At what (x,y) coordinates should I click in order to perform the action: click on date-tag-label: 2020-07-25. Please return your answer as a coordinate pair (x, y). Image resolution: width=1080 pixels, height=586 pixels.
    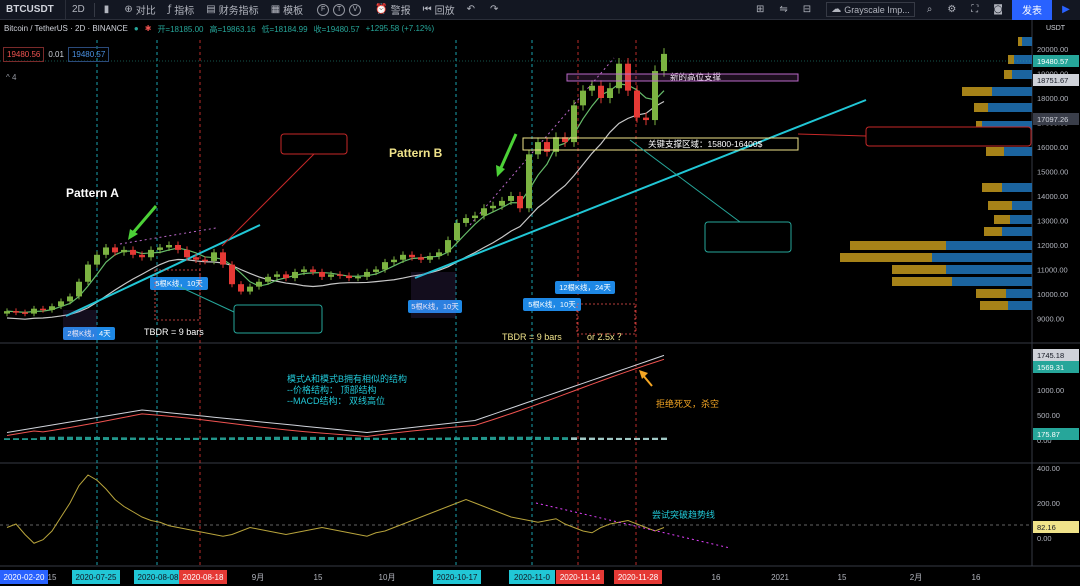
    Looking at the image, I should click on (96, 577).